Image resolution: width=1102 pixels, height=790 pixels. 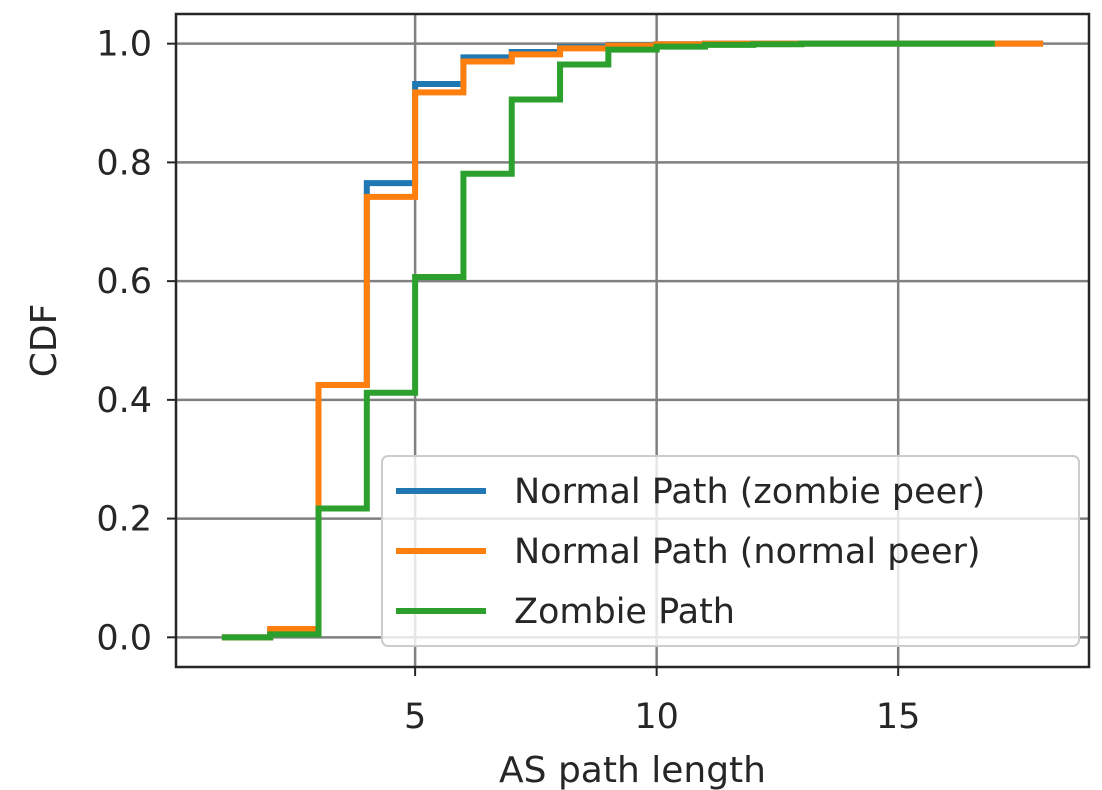 I want to click on x-tick-label: 15, so click(x=898, y=717).